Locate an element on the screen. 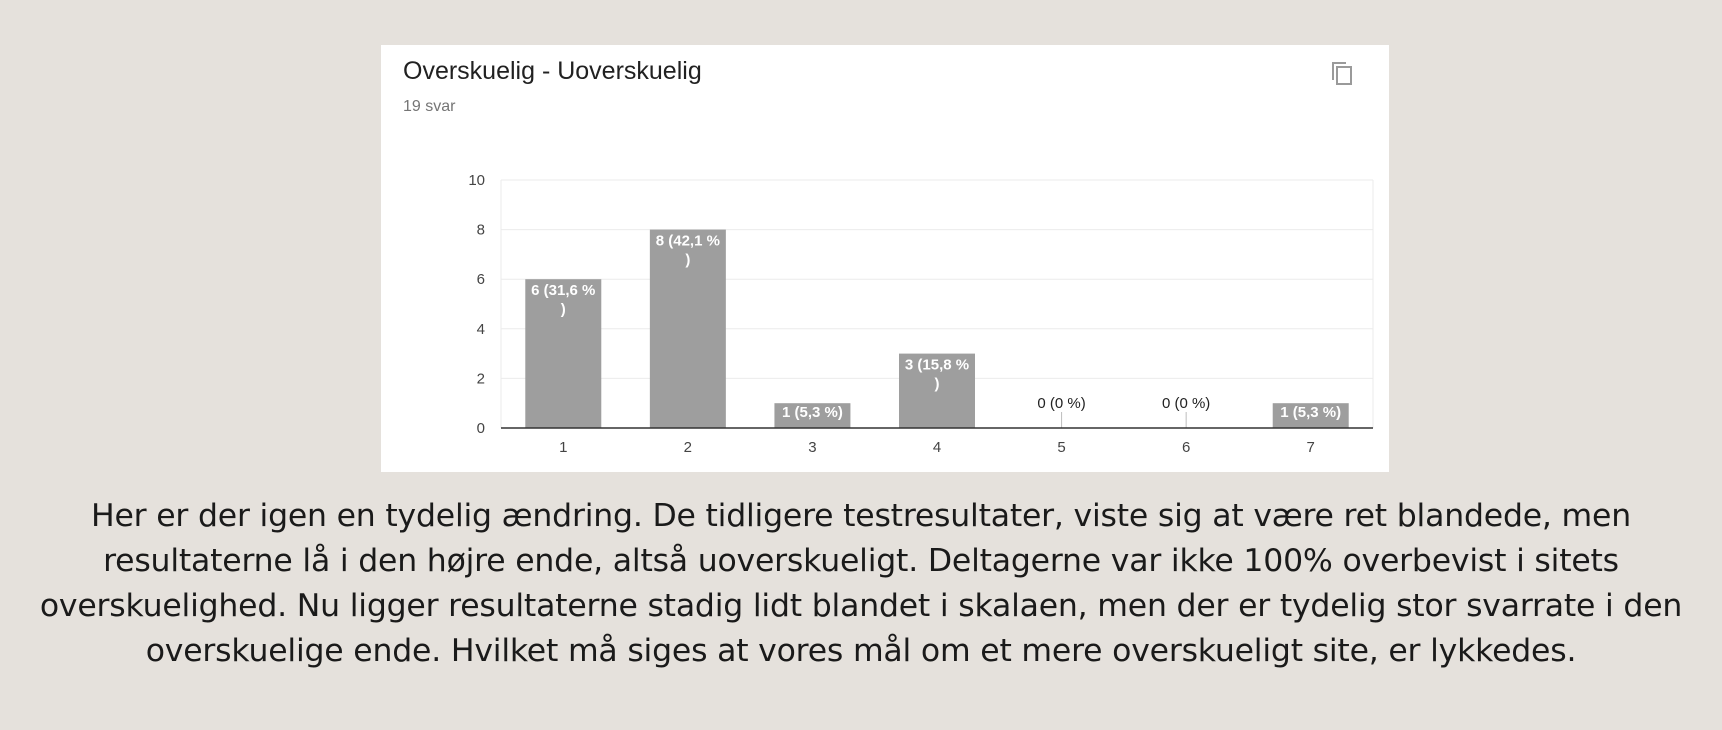 The width and height of the screenshot is (1722, 730). y-tick-label: 6 is located at coordinates (481, 279).